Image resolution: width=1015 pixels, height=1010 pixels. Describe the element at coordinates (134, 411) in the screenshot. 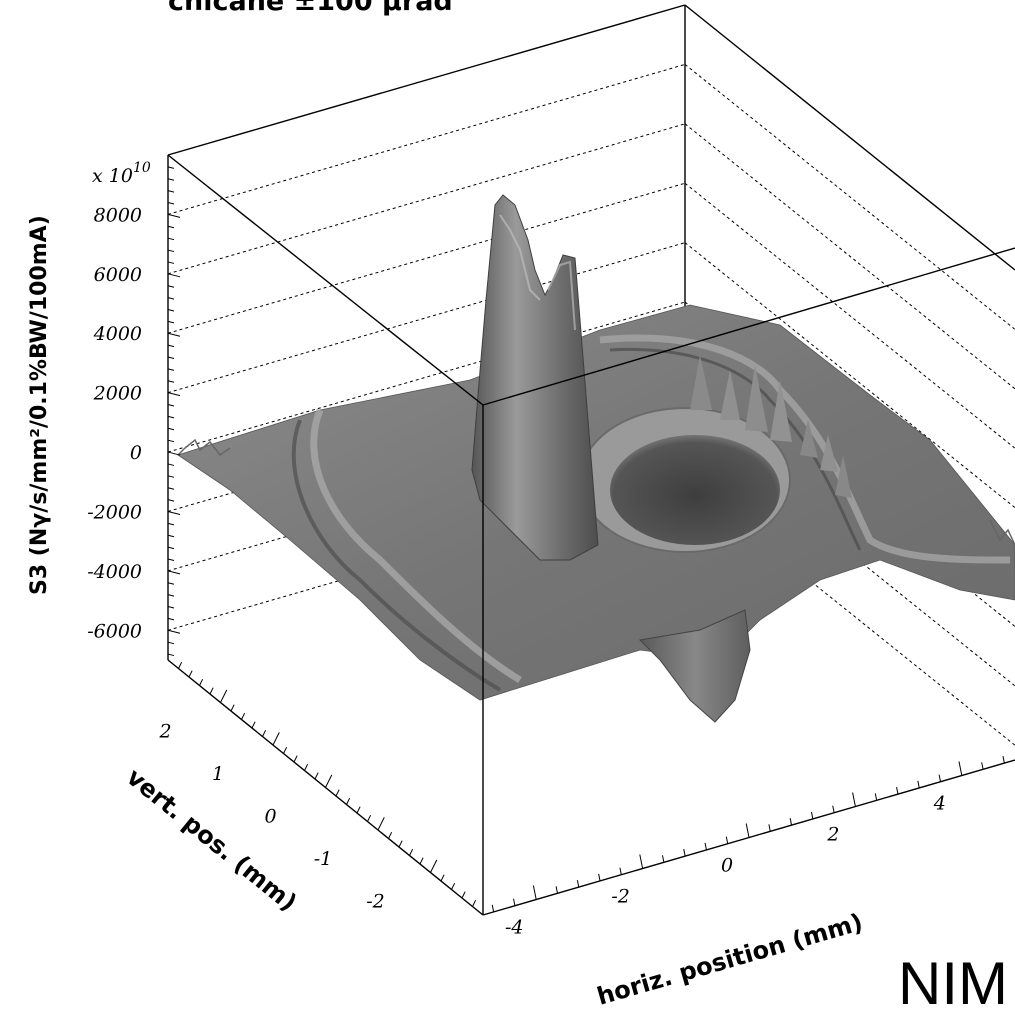

I see `z-axis: 8000 6000 4000 2000 0 -2000 -4000 -6000` at that location.